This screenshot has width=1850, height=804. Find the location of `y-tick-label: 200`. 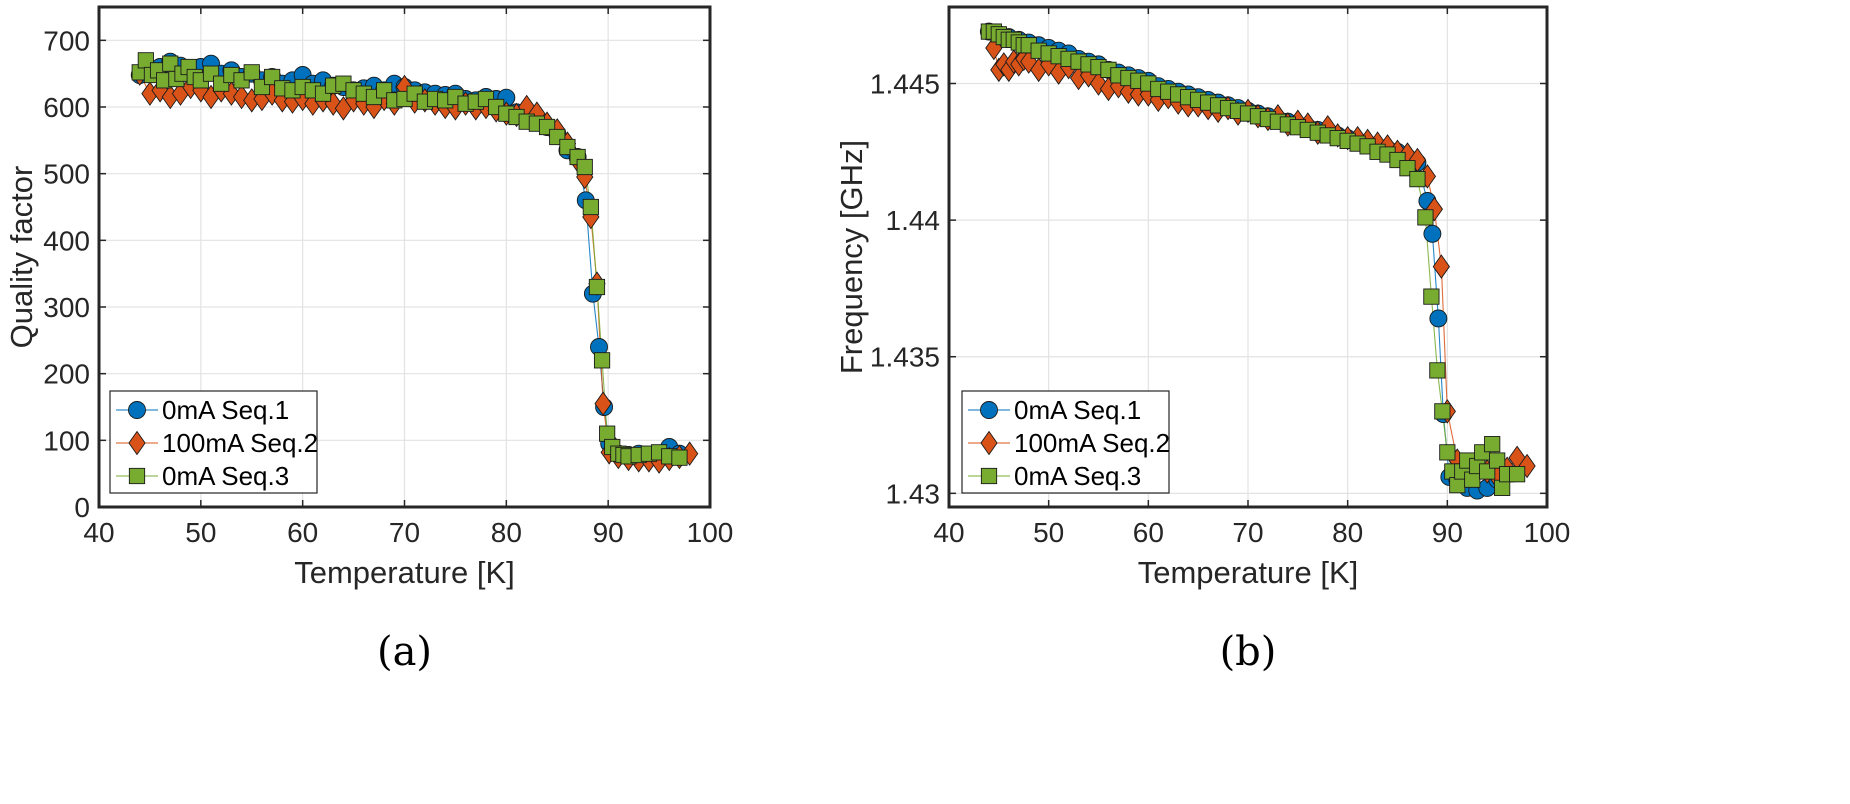

y-tick-label: 200 is located at coordinates (66, 374).